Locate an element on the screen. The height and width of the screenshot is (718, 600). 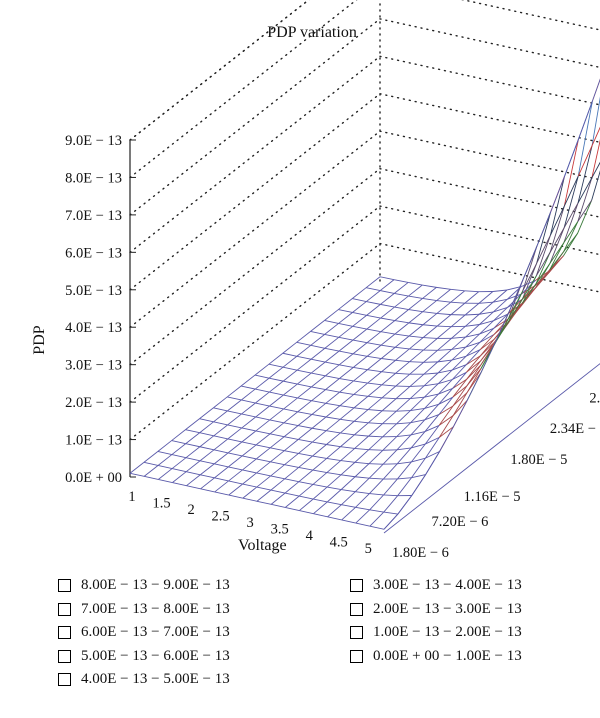
legend-item: 3.00E − 13 − 4.00E − 13 is located at coordinates (436, 586).